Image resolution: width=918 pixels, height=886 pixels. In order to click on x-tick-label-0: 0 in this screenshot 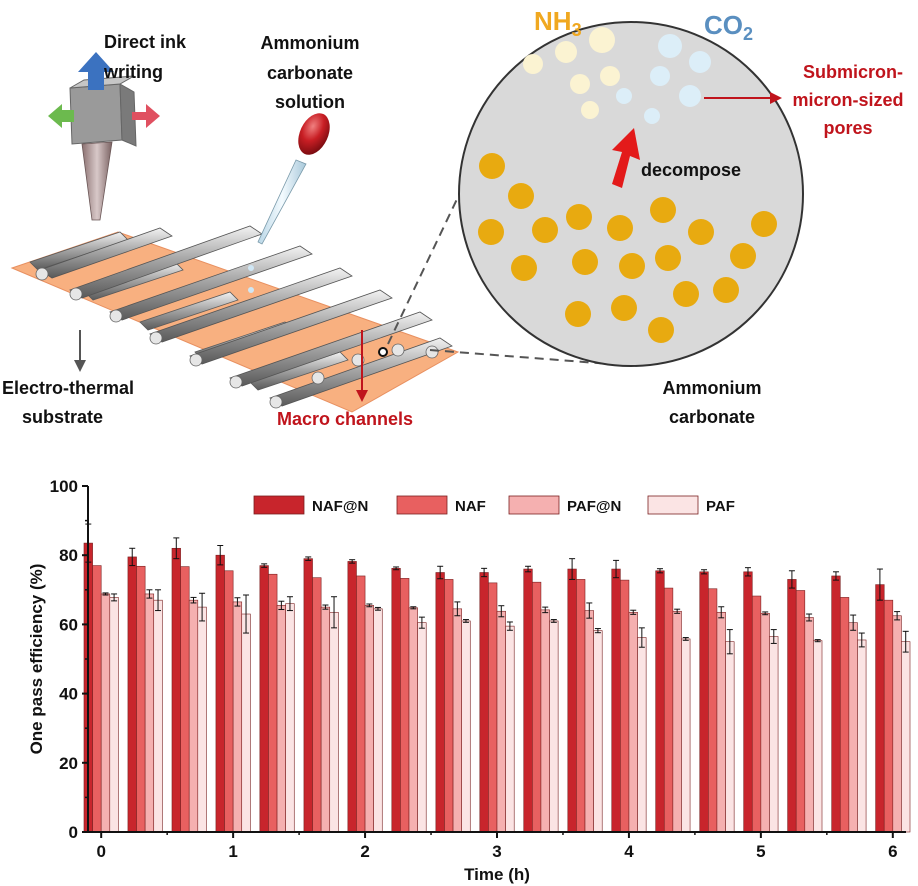, I will do `click(100, 851)`.